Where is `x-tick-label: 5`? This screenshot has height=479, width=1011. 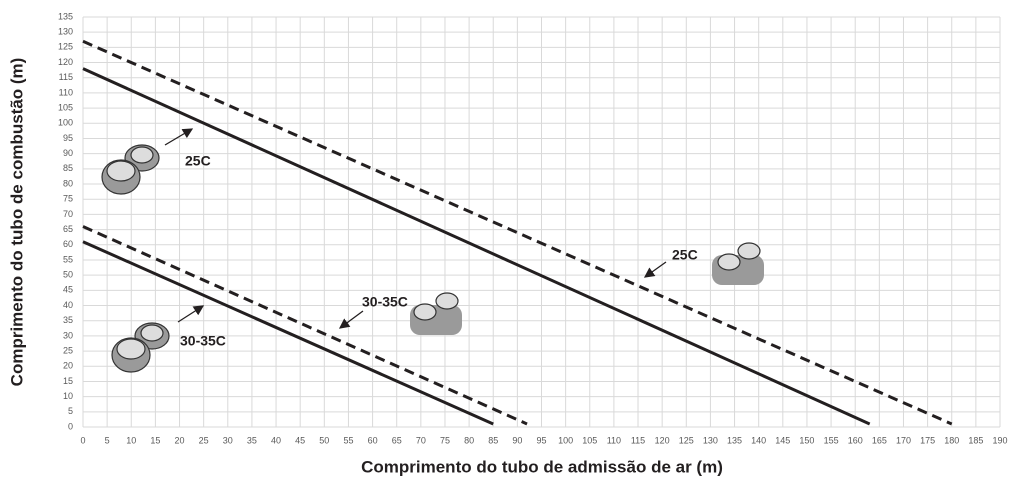 x-tick-label: 5 is located at coordinates (107, 440).